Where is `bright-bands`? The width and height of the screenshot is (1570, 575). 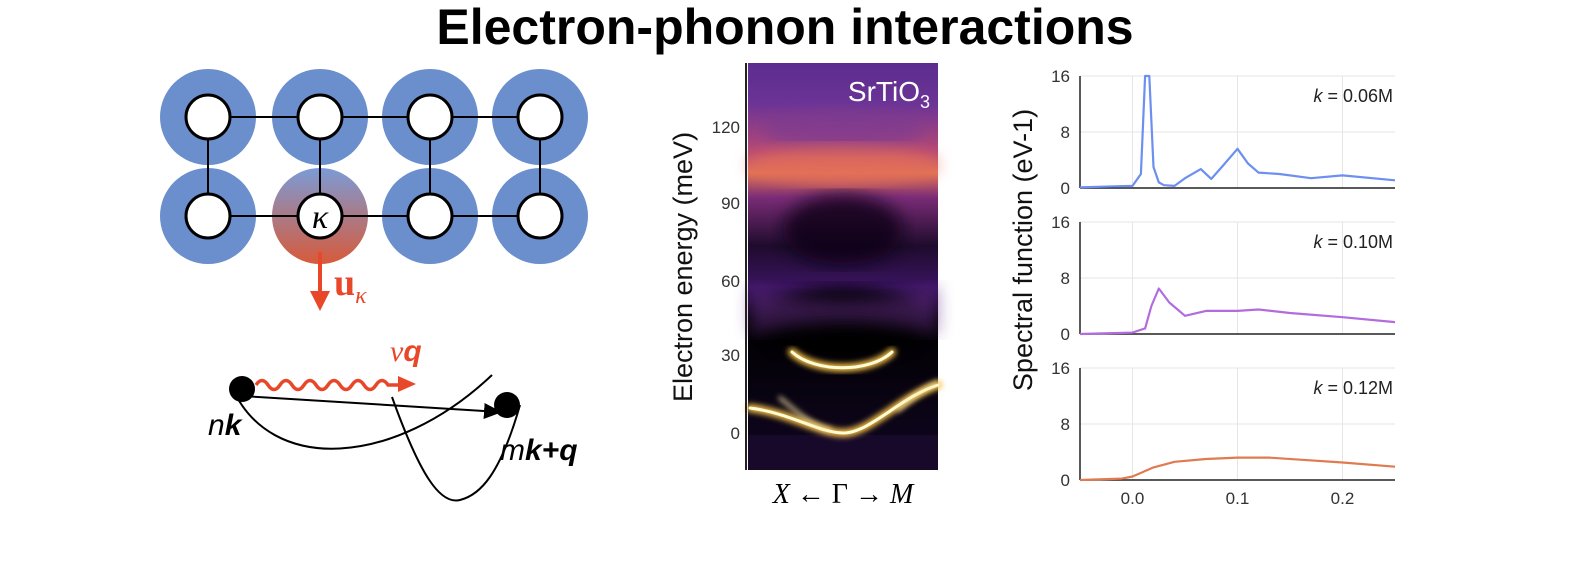 bright-bands is located at coordinates (844, 393).